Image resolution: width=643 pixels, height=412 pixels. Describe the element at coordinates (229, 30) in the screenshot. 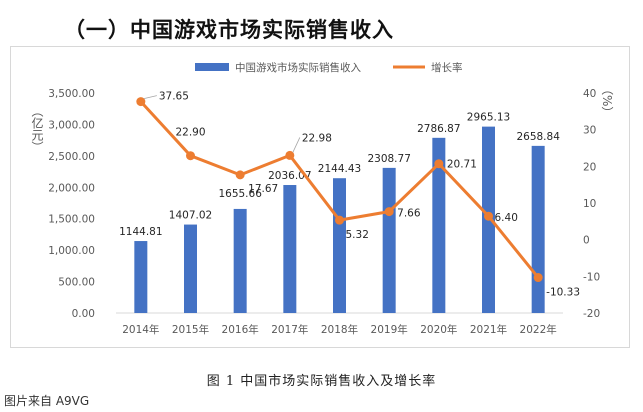

I see `section-heading: （一）中国游戏市场实际销售收入` at that location.